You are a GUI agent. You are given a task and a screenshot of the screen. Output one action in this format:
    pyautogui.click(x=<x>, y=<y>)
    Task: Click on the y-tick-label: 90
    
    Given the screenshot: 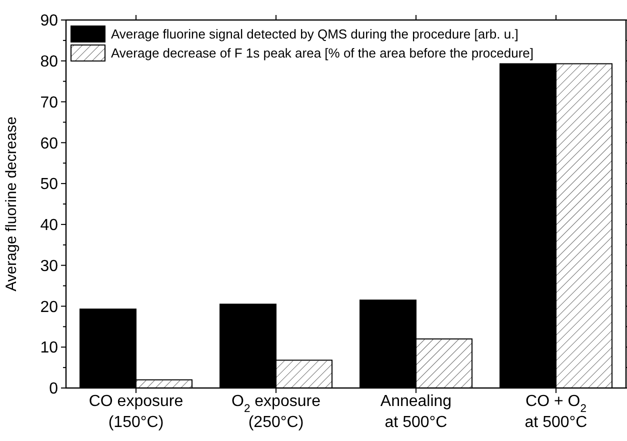 What is the action you would take?
    pyautogui.click(x=49, y=21)
    